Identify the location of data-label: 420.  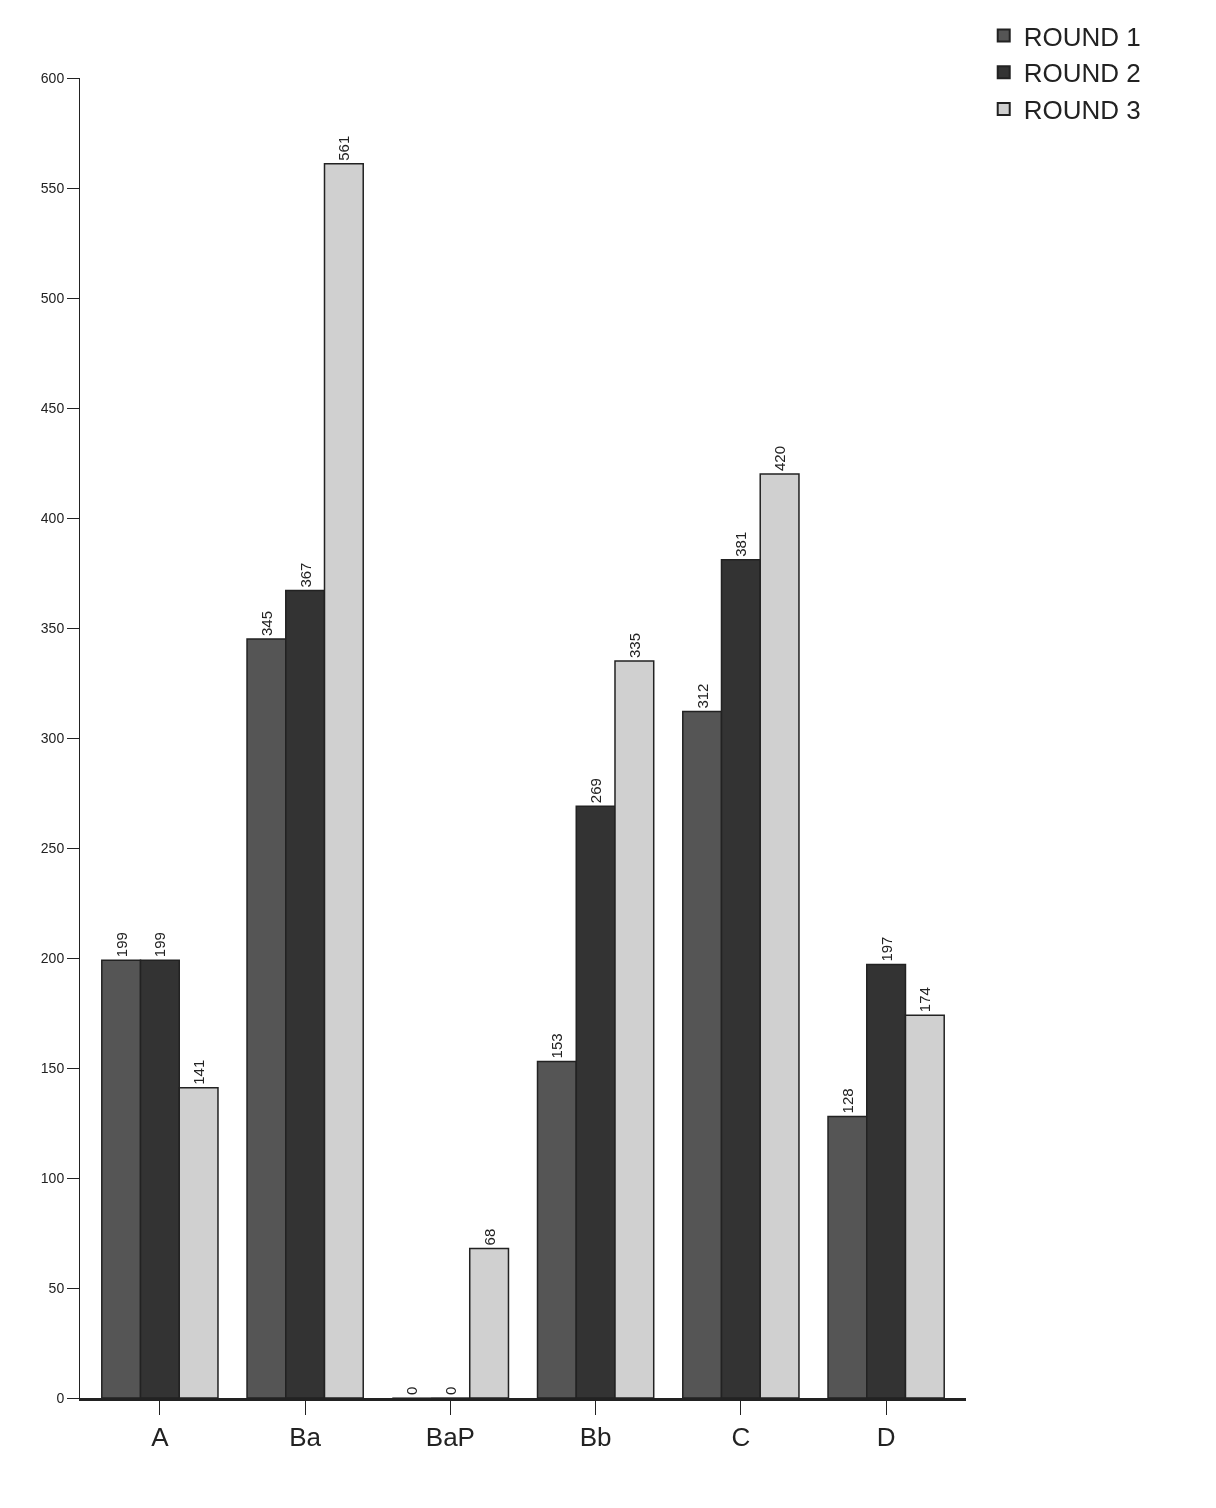
(780, 458).